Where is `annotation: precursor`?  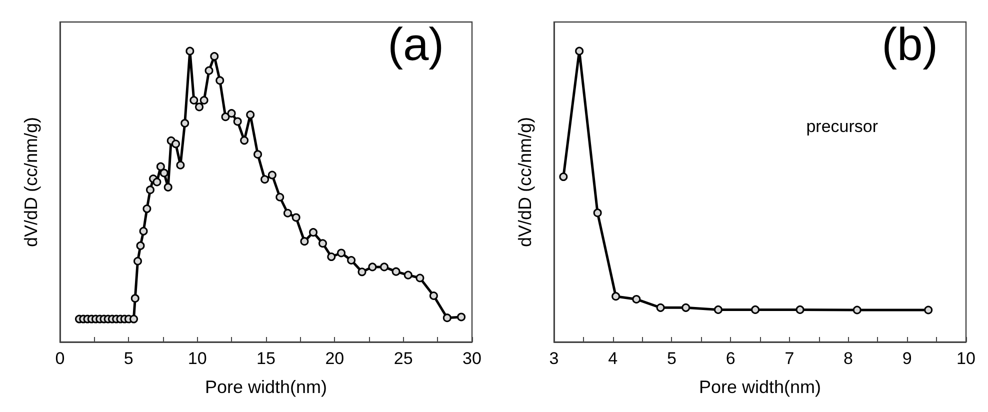 annotation: precursor is located at coordinates (842, 126).